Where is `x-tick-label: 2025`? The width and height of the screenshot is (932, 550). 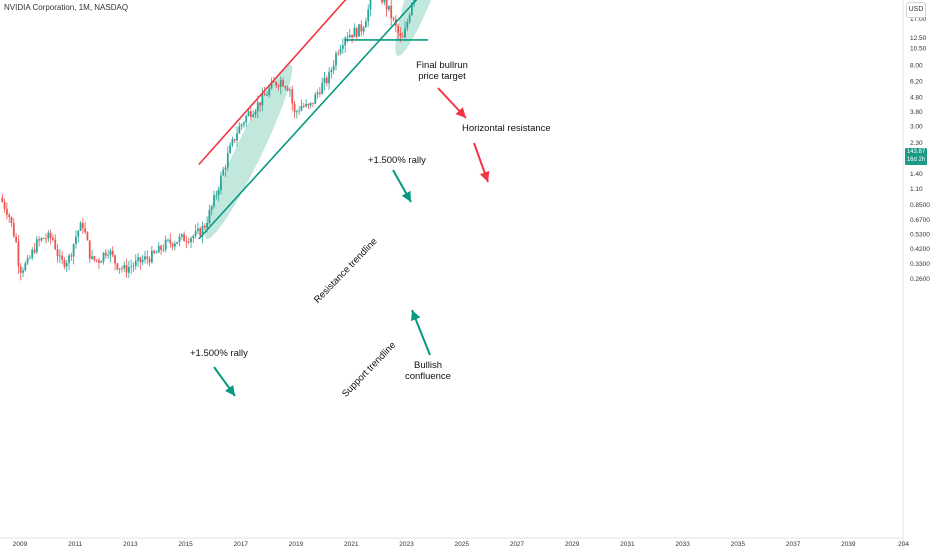 x-tick-label: 2025 is located at coordinates (461, 544).